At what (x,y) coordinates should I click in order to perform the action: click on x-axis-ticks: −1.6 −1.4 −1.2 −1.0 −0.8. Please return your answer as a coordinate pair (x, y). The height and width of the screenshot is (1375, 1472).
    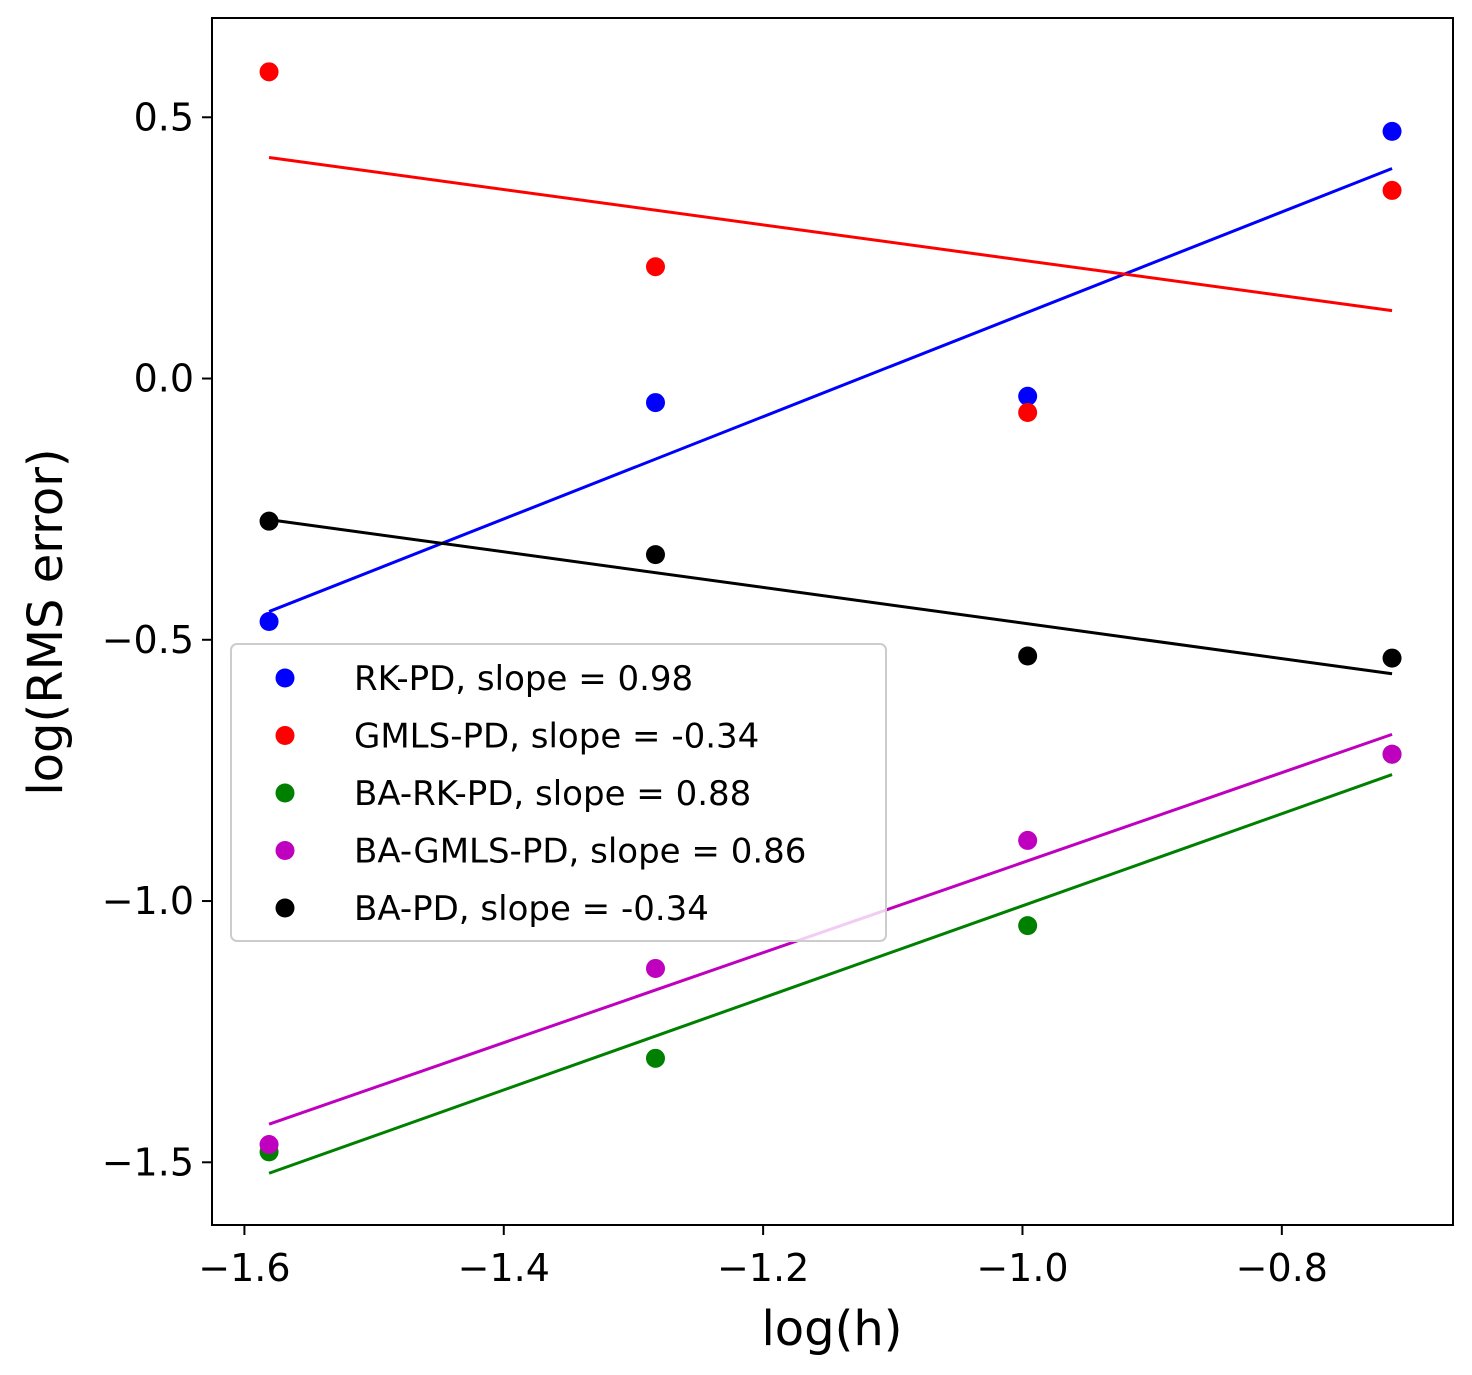
    Looking at the image, I should click on (763, 1257).